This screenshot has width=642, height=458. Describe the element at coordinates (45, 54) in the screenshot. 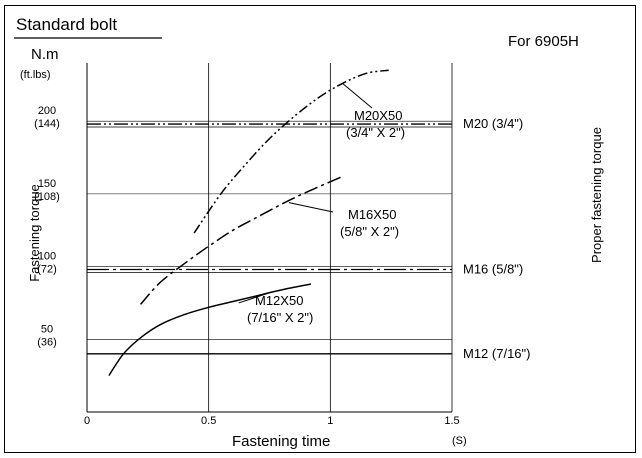

I see `y-unit-primary: N.m` at that location.